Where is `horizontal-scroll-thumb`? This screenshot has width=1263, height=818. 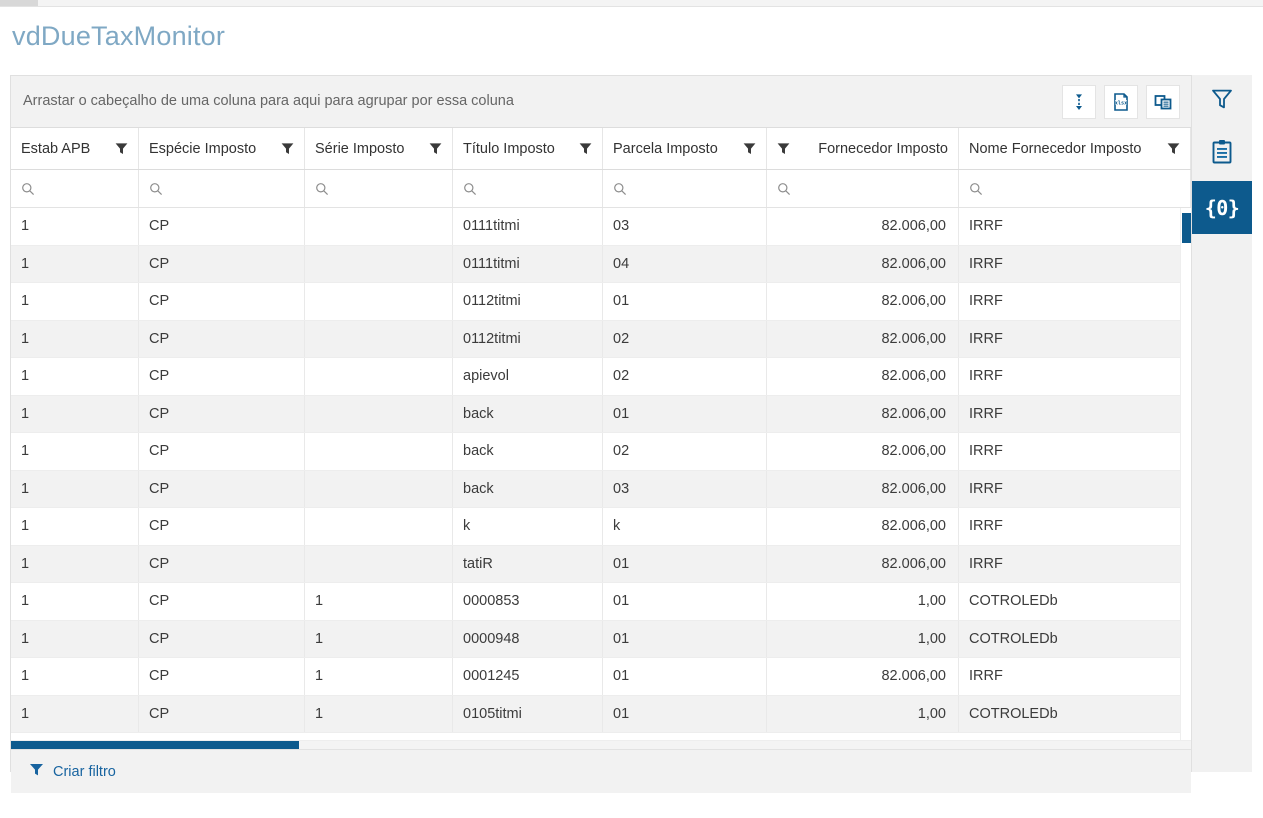
horizontal-scroll-thumb is located at coordinates (155, 745).